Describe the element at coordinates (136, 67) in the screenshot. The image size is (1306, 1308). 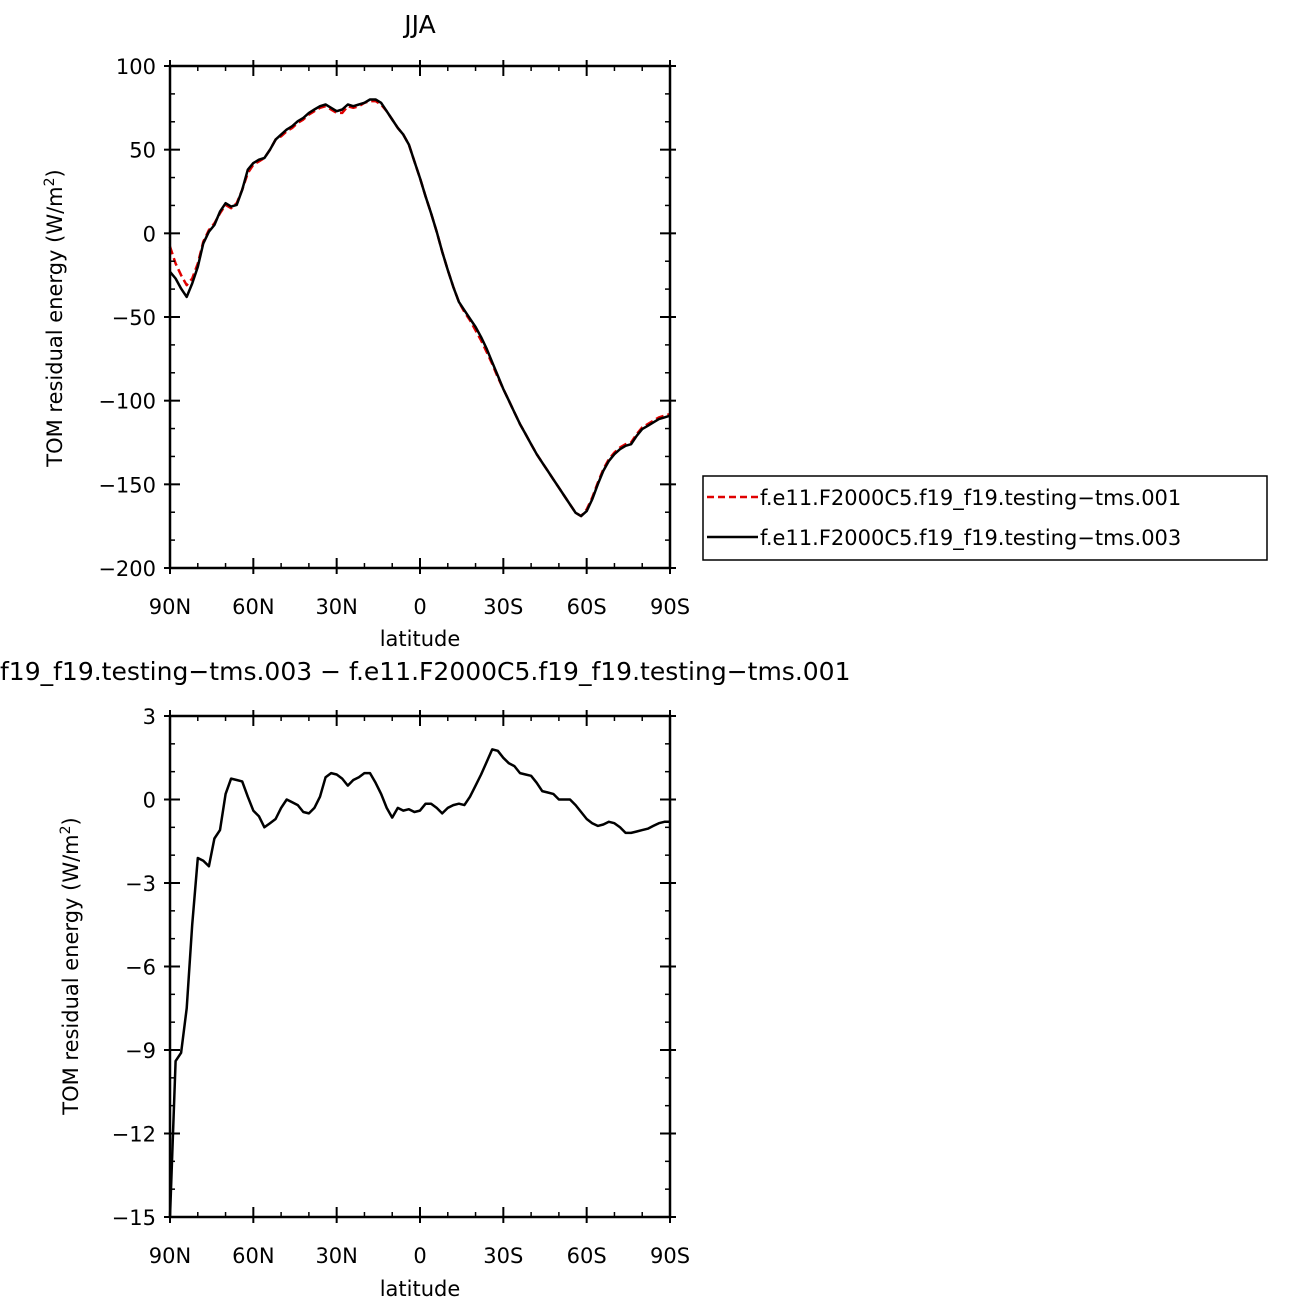
I see `top-y-tick-label: 100` at that location.